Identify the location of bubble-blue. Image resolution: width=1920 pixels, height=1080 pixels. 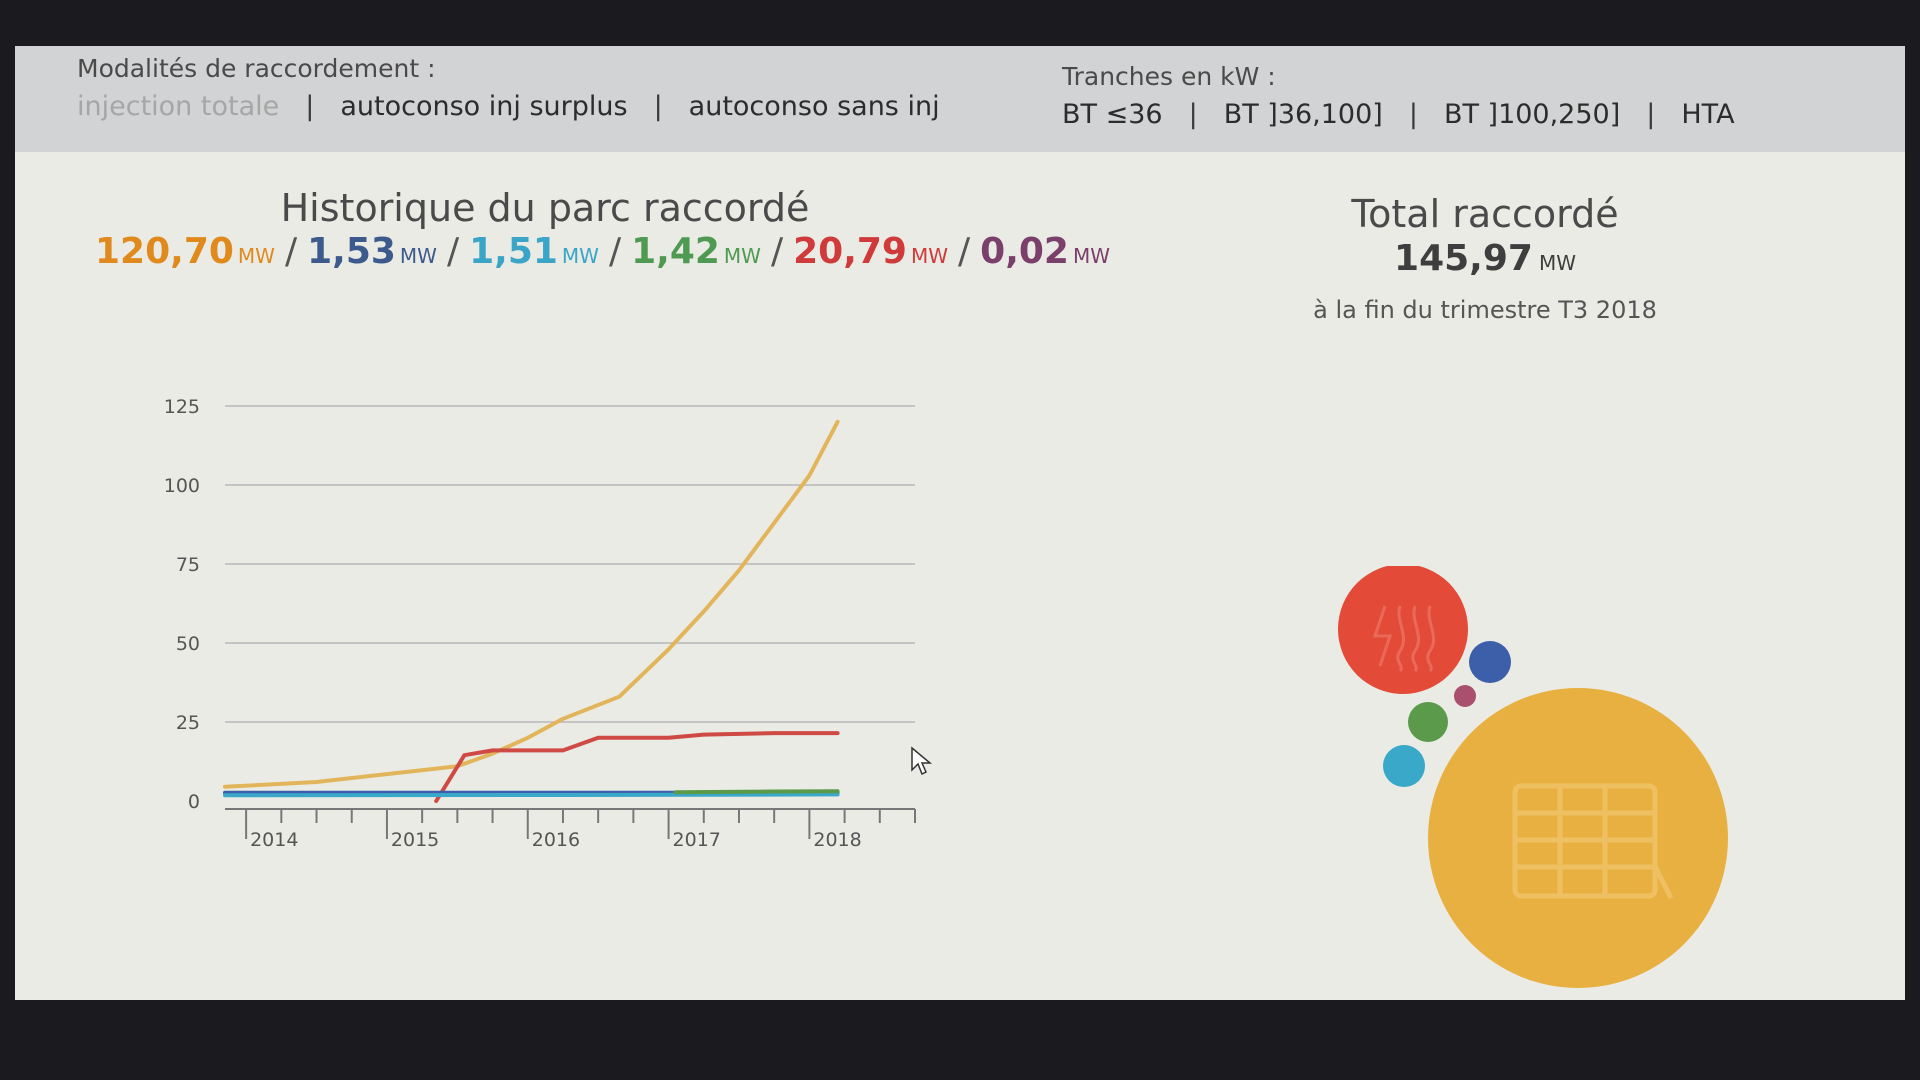
(1490, 662).